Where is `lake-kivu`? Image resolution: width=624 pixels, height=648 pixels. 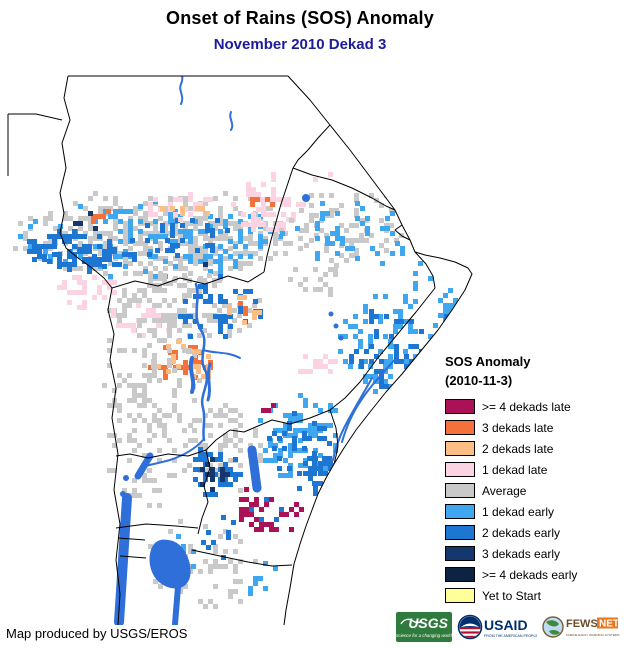 lake-kivu is located at coordinates (123, 494).